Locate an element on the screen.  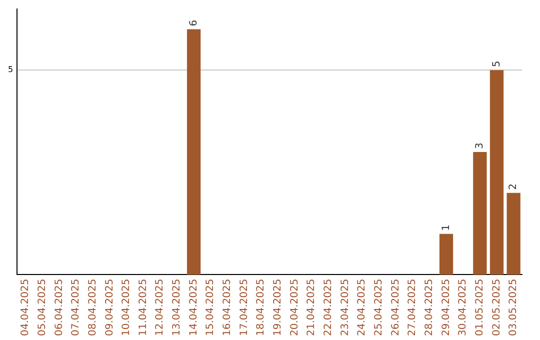
x-tick-label: 22.04.2025 is located at coordinates (328, 307).